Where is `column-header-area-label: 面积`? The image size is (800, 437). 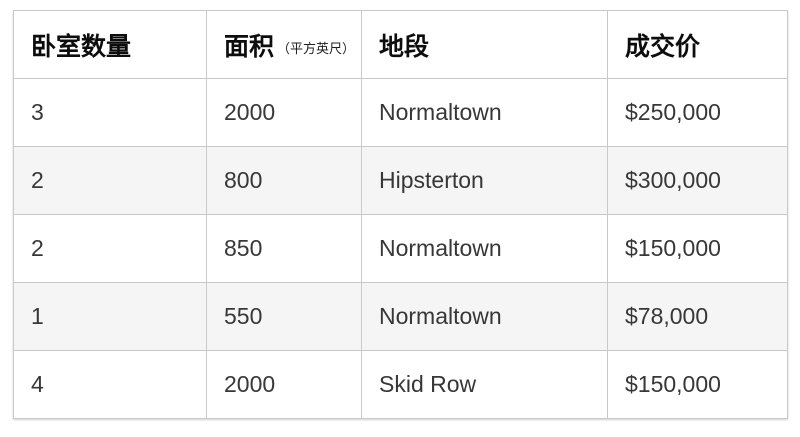
column-header-area-label: 面积 is located at coordinates (249, 46).